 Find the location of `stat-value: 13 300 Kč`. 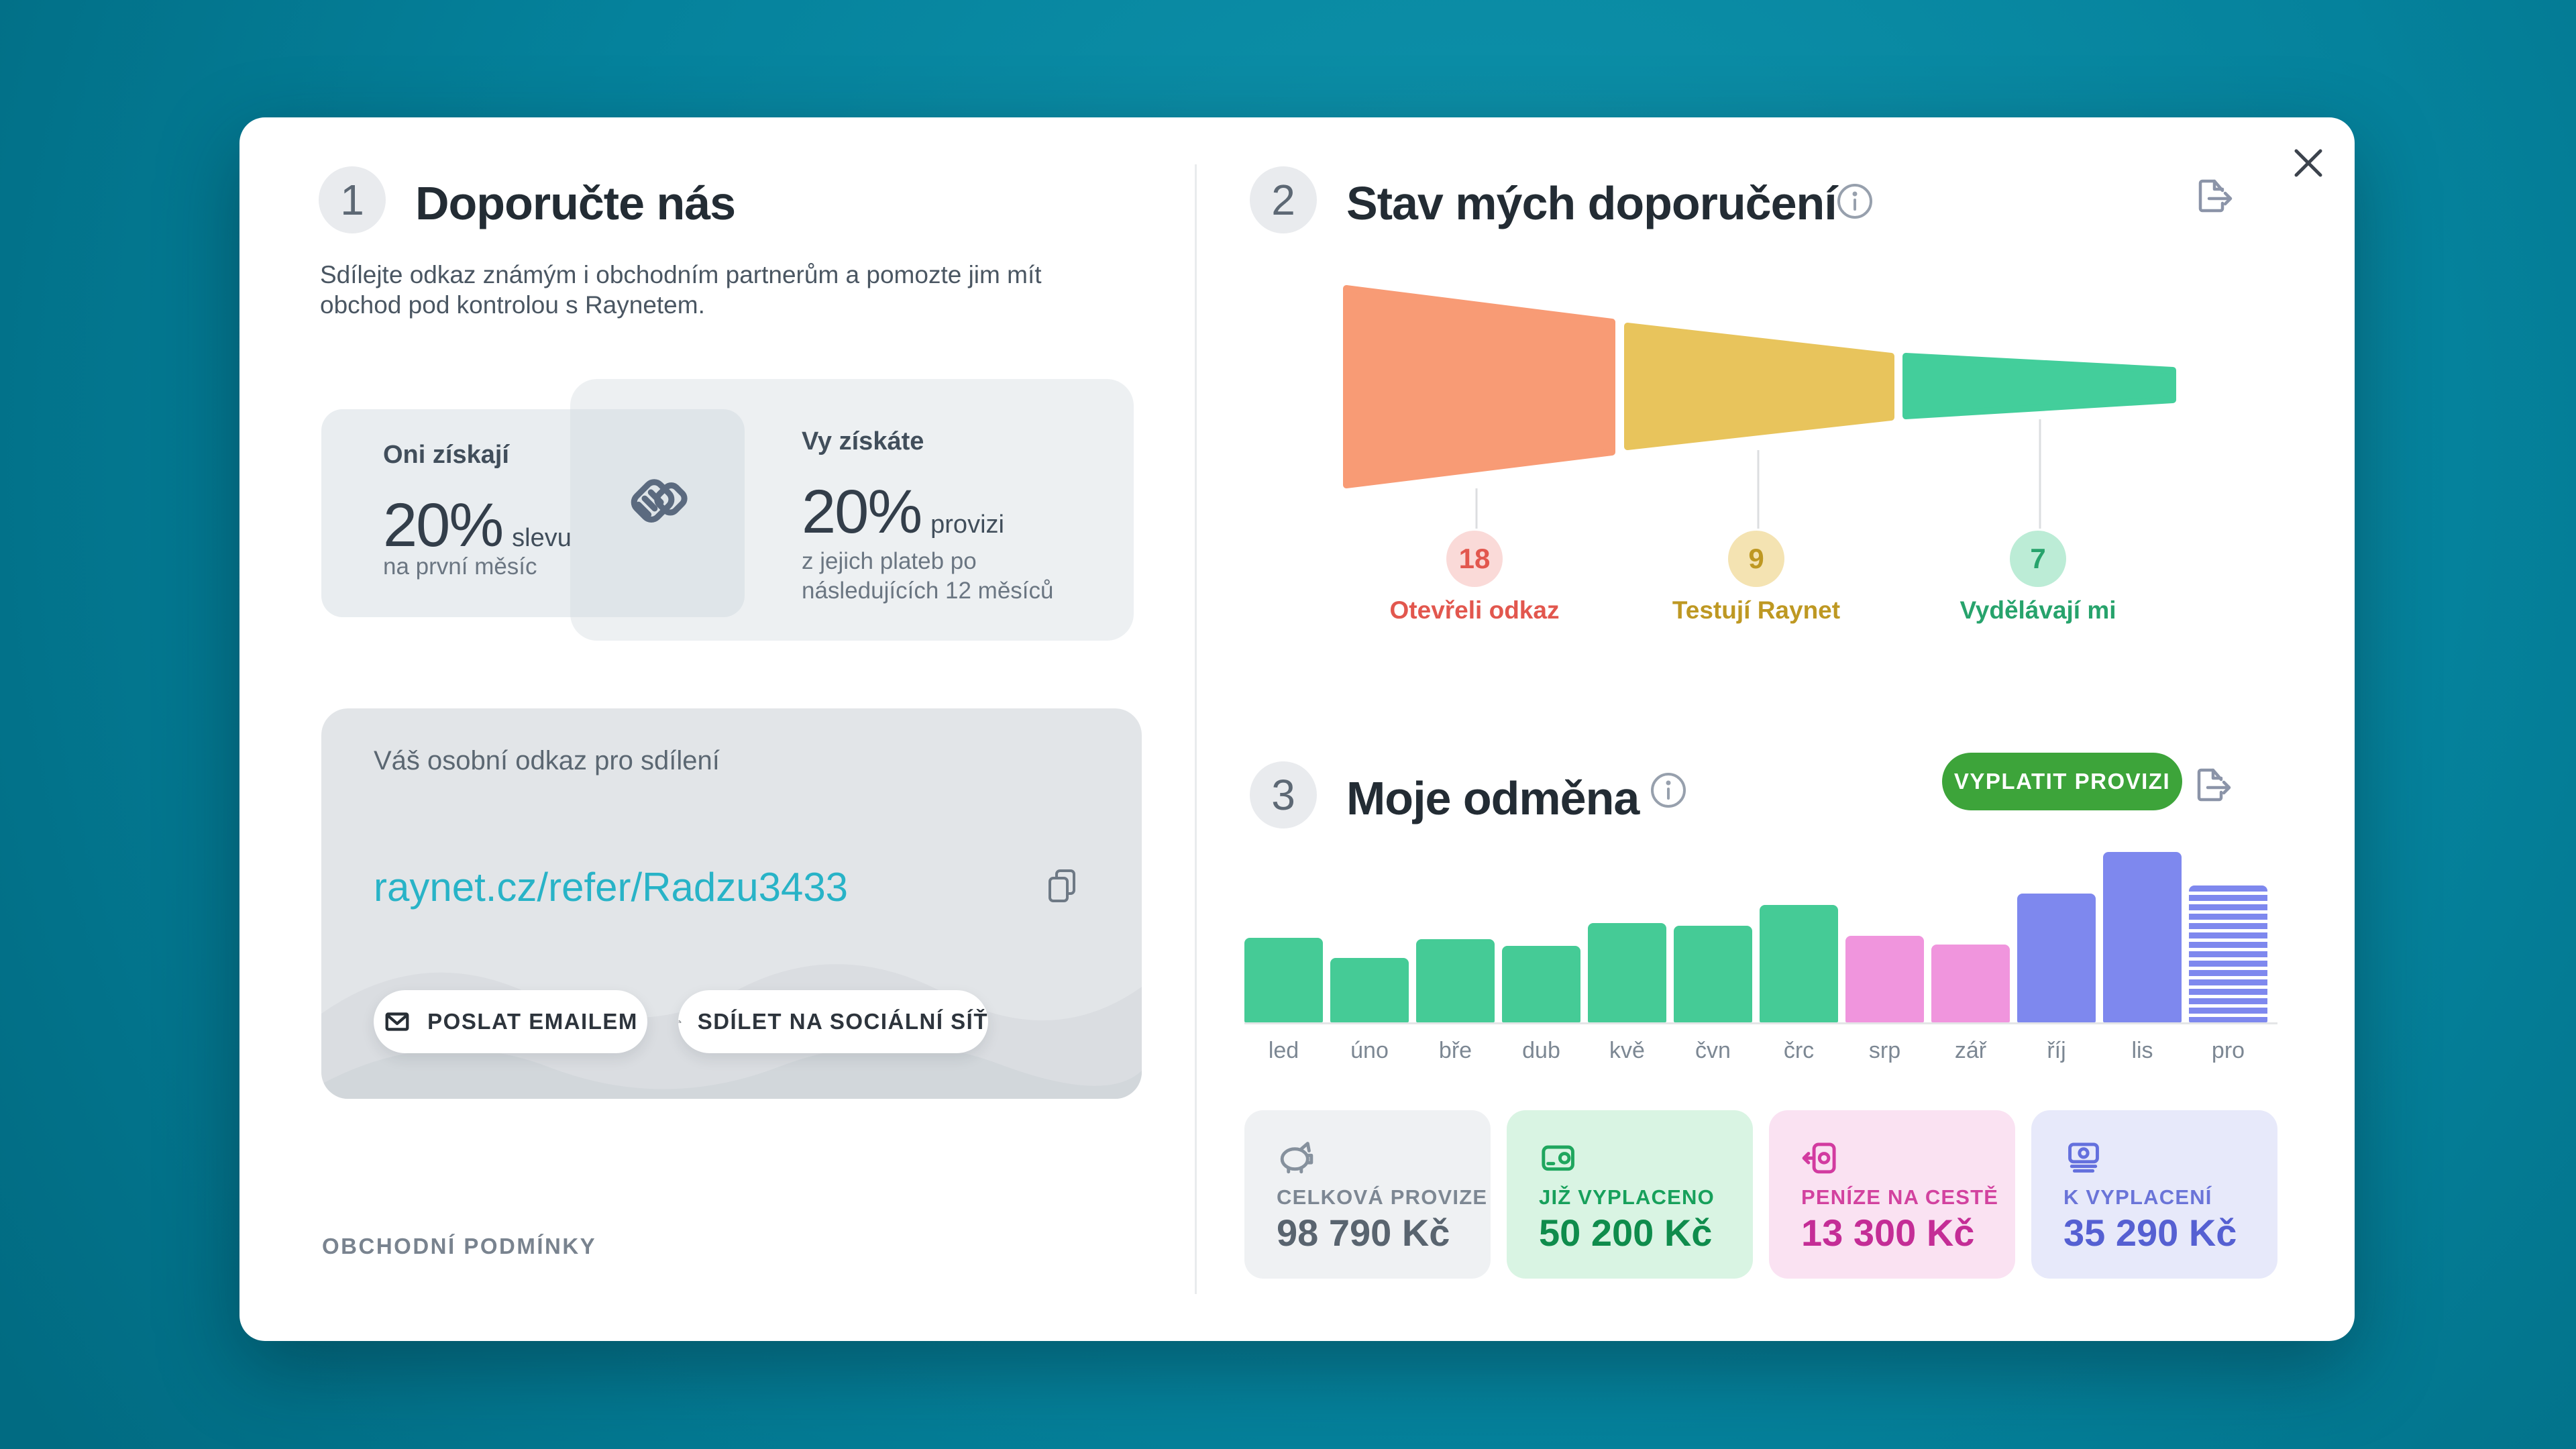

stat-value: 13 300 Kč is located at coordinates (1888, 1233).